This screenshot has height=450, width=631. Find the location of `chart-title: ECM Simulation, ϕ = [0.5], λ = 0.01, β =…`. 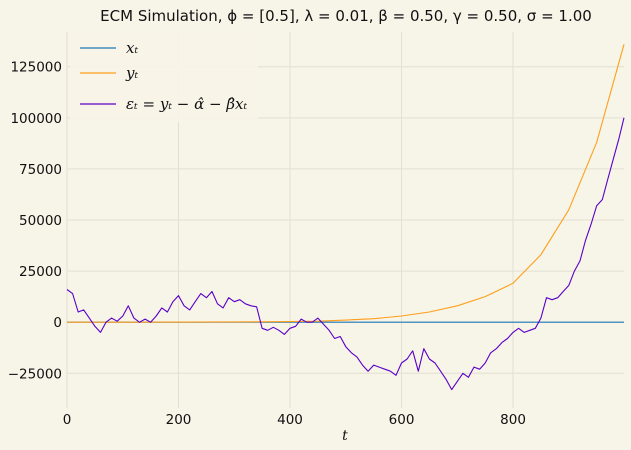

chart-title: ECM Simulation, ϕ = [0.5], λ = 0.01, β =… is located at coordinates (346, 16).